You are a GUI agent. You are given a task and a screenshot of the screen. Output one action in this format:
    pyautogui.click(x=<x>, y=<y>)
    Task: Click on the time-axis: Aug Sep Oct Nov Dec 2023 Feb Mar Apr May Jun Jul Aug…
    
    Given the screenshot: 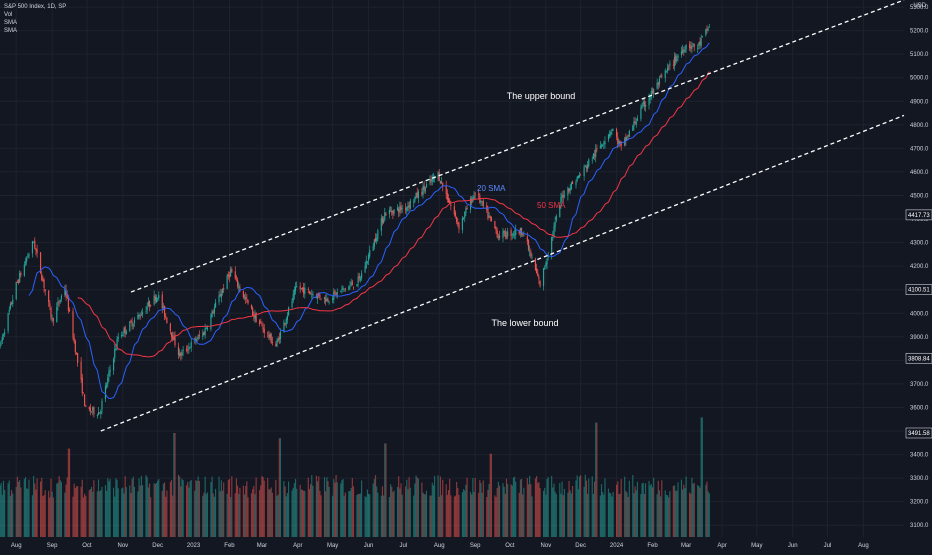 What is the action you would take?
    pyautogui.click(x=440, y=546)
    